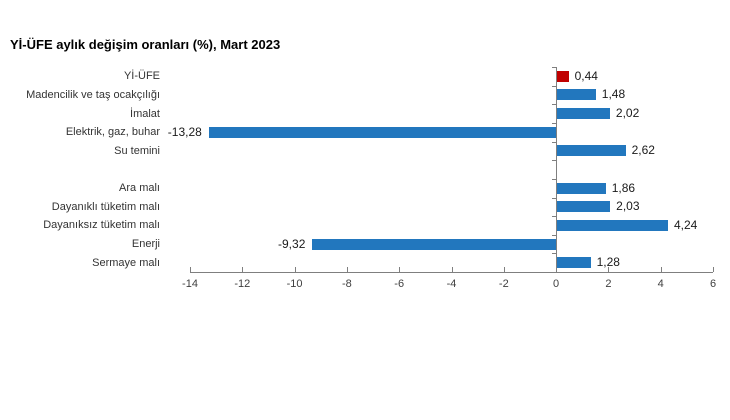 This screenshot has height=420, width=730. Describe the element at coordinates (503, 284) in the screenshot. I see `x-tick-label: -2` at that location.